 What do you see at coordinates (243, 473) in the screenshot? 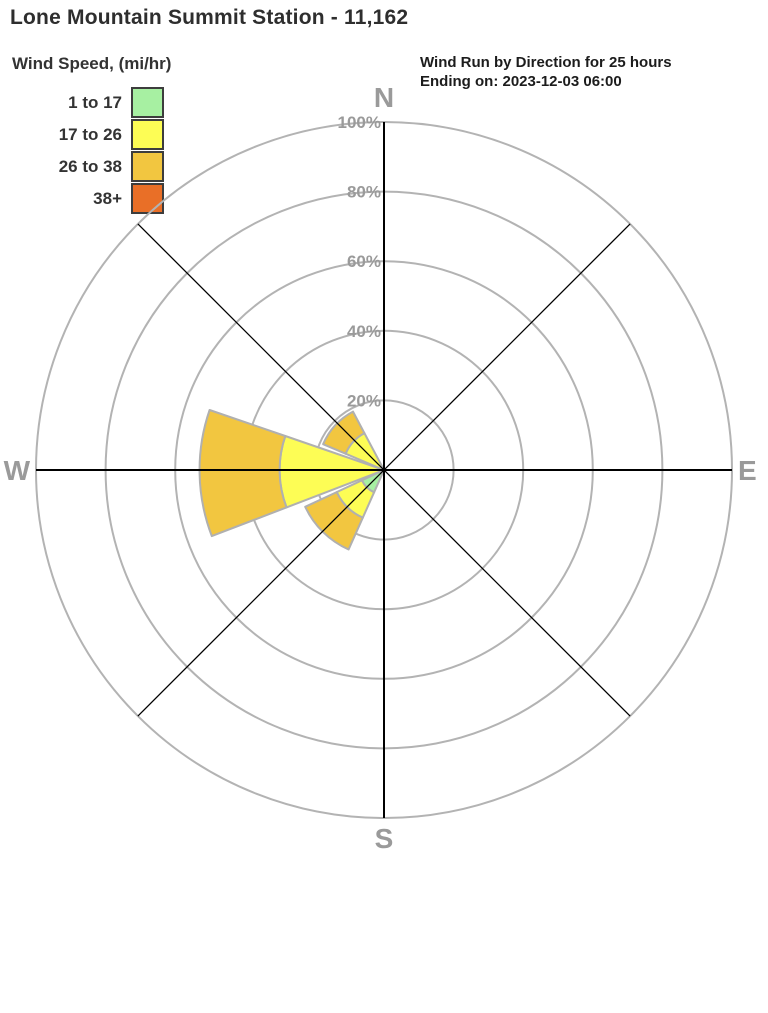
I see `petal-w-segment-26to38` at bounding box center [243, 473].